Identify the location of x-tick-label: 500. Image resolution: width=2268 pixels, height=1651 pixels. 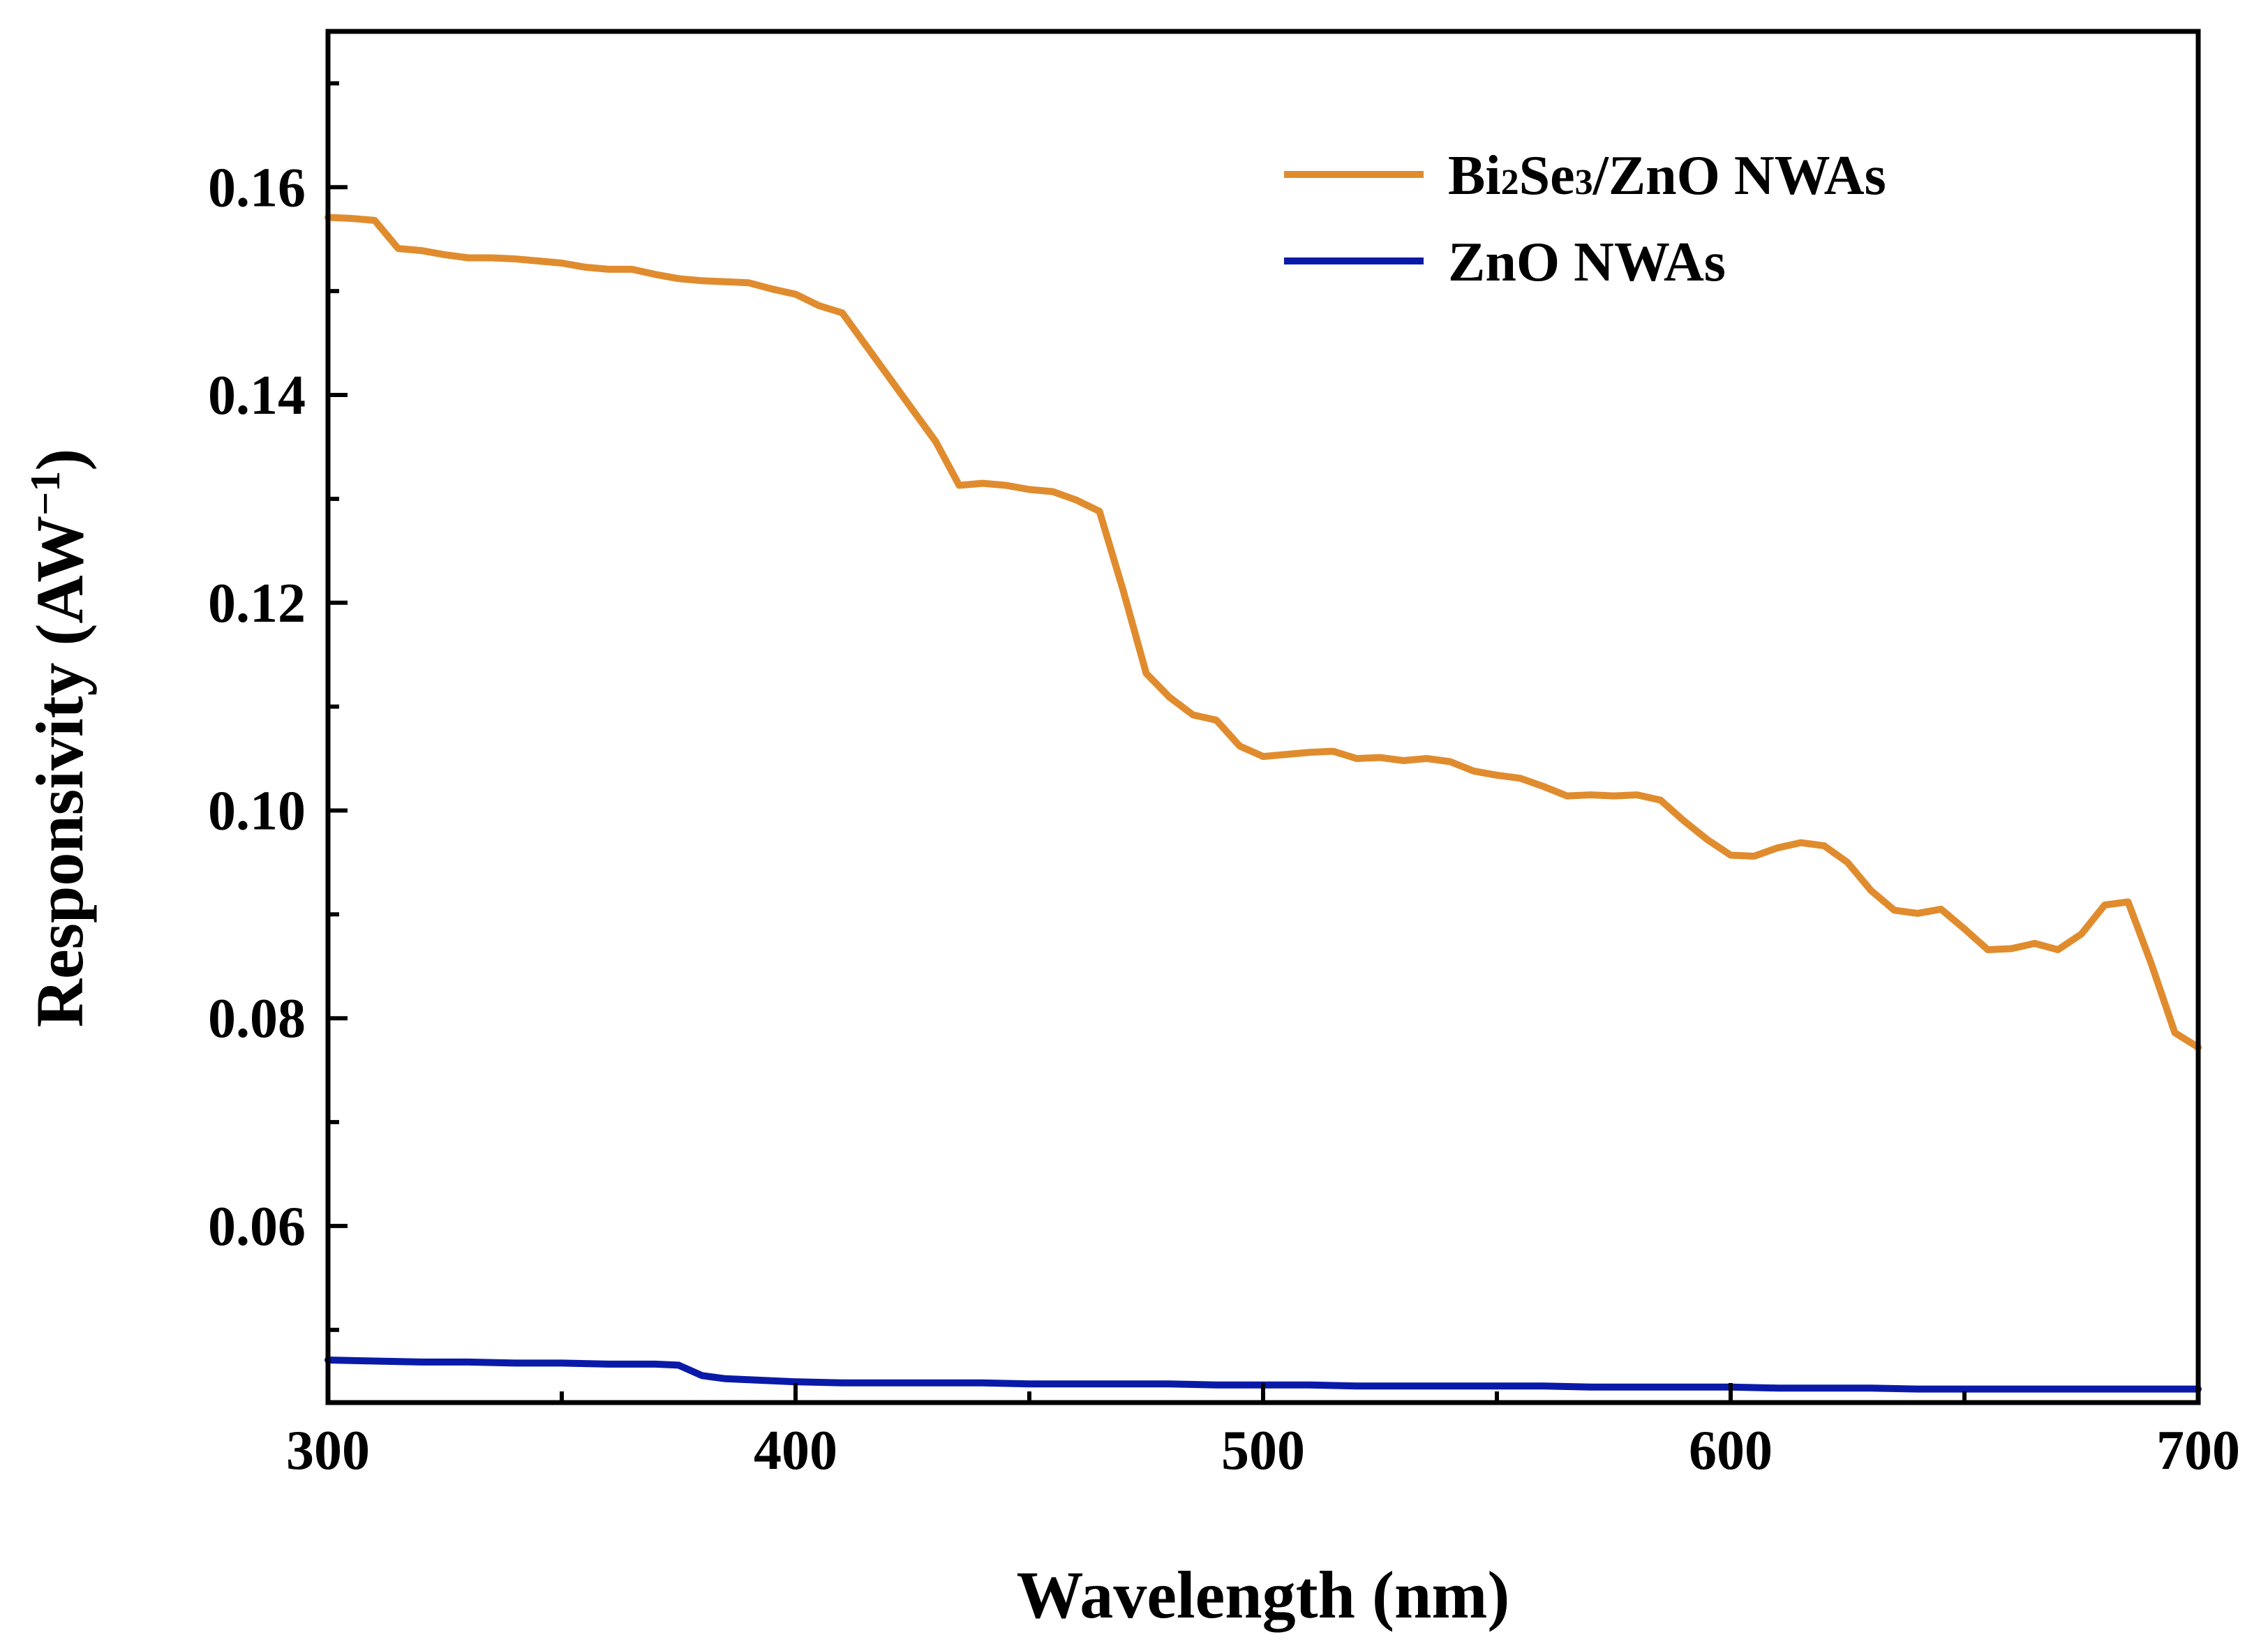
(1263, 1450).